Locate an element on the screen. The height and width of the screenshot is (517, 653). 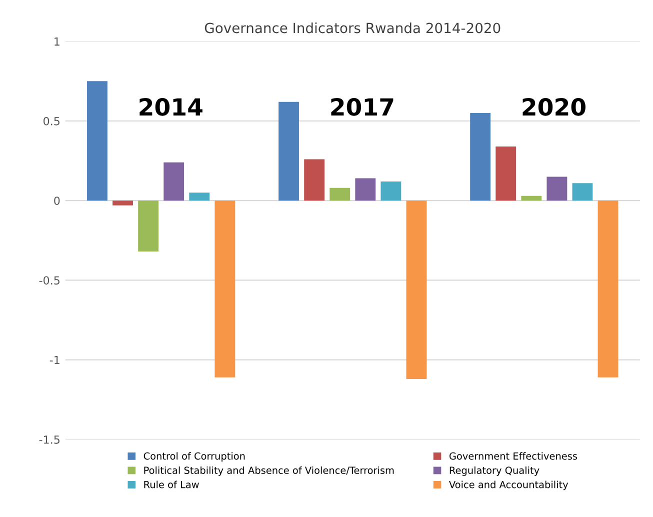
annotation: 2014 is located at coordinates (171, 107).